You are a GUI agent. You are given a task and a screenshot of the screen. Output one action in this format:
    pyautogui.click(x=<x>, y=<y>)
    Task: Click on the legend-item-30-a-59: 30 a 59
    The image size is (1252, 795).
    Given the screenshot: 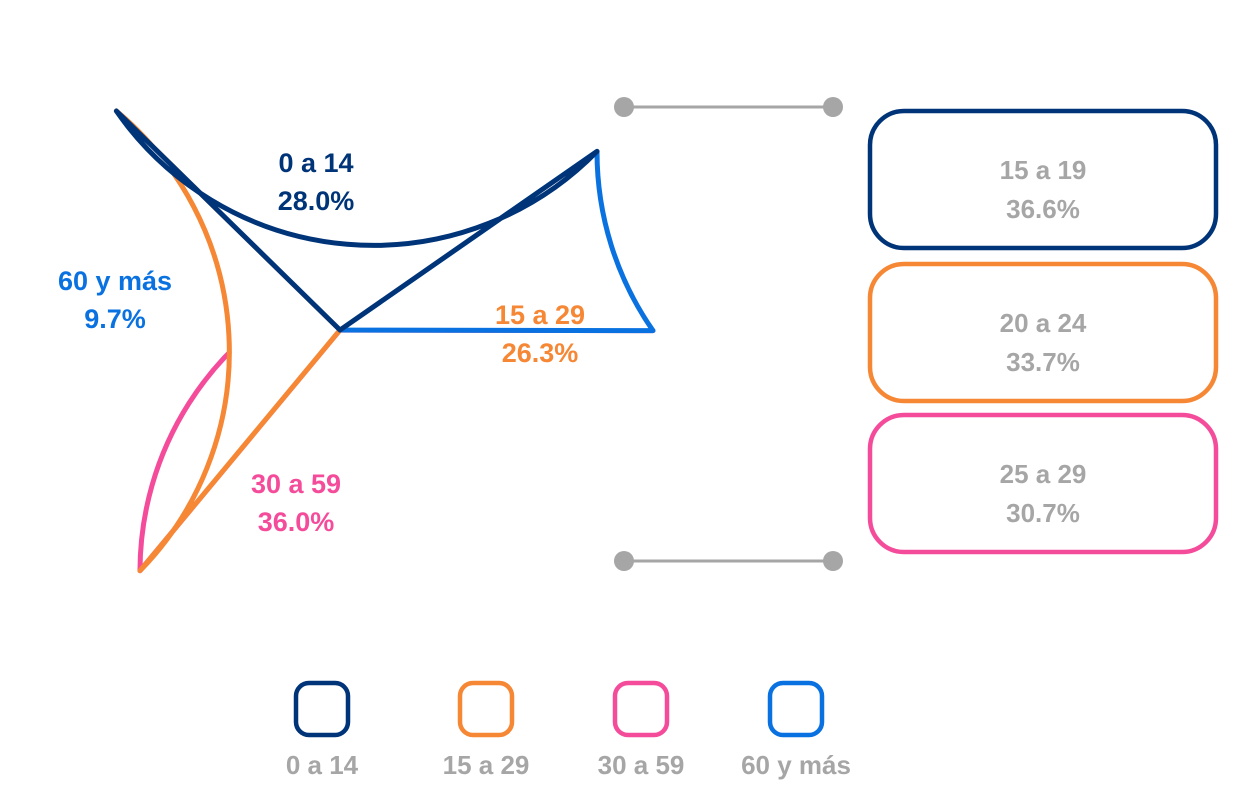 What is the action you would take?
    pyautogui.click(x=641, y=730)
    